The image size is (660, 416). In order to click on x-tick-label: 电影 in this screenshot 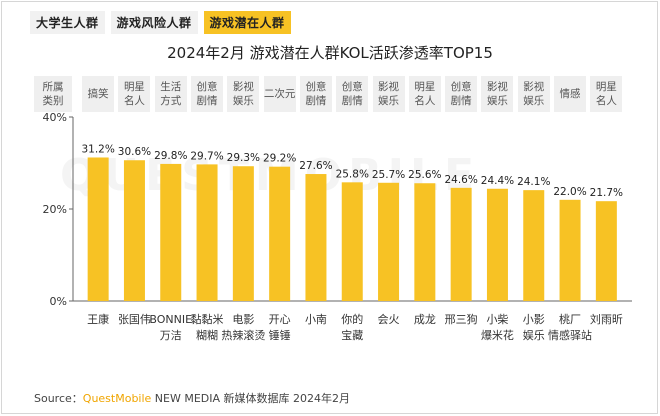, I will do `click(243, 319)`.